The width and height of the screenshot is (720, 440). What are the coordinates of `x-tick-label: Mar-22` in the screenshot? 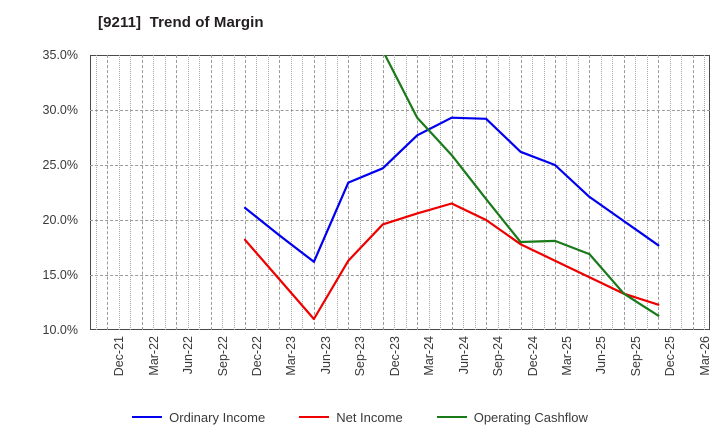 It's located at (153, 356).